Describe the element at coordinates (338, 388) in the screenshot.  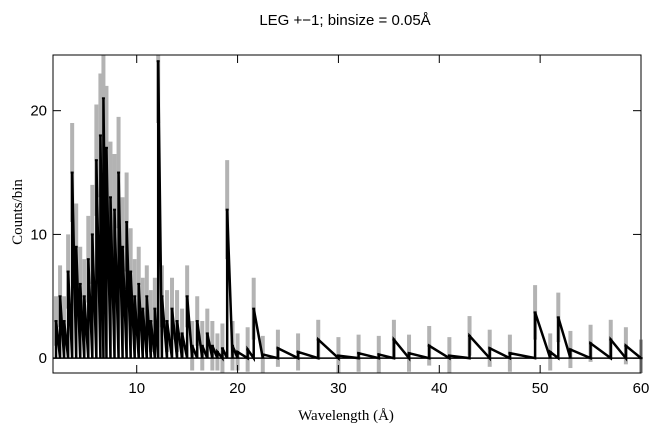
I see `x-tick-label: 30` at that location.